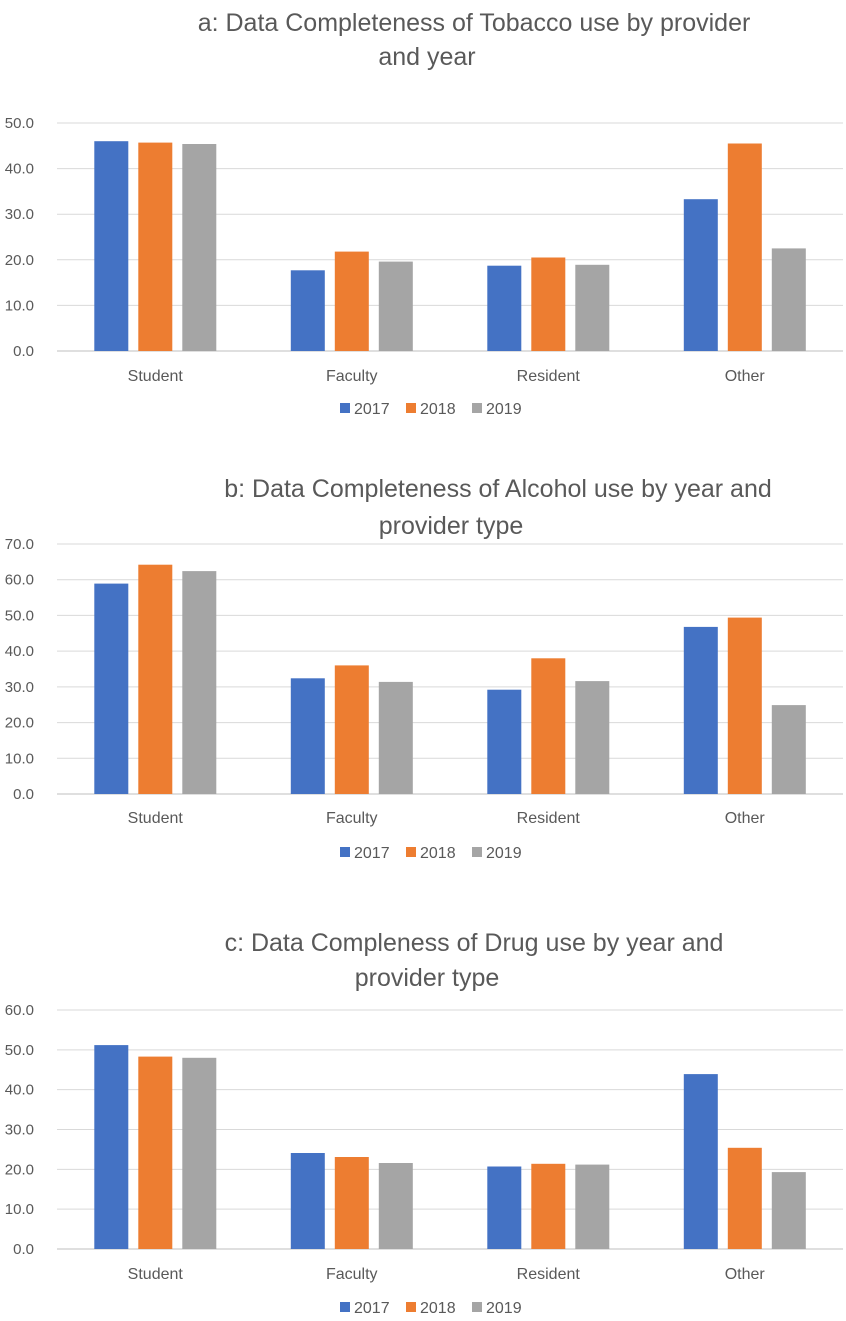  I want to click on chart-title-line: and year, so click(426, 57).